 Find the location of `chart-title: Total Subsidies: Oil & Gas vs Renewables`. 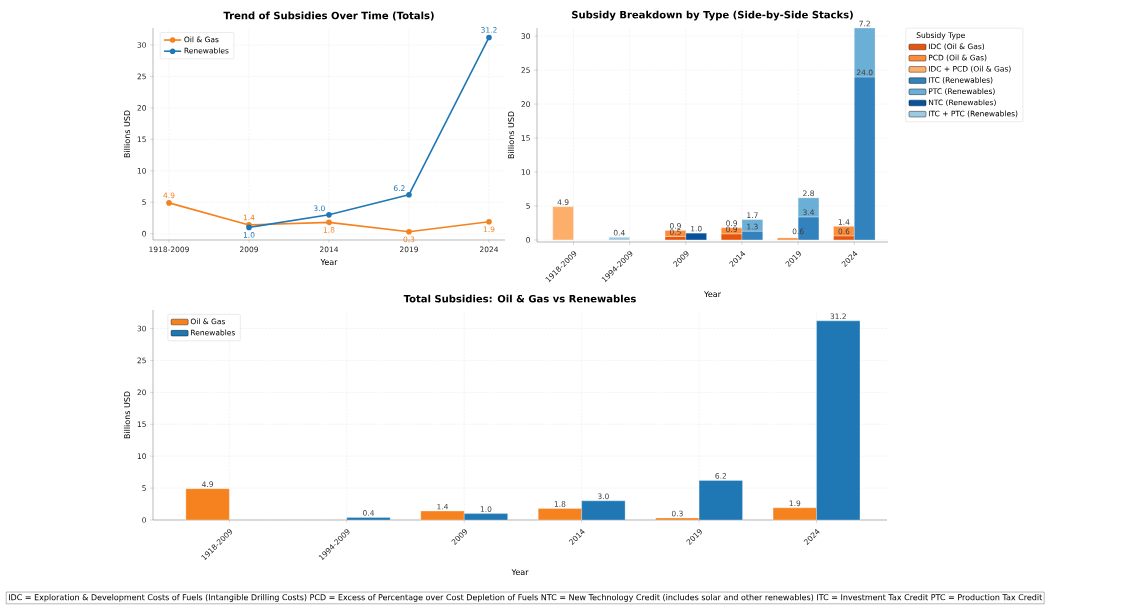

chart-title: Total Subsidies: Oil & Gas vs Renewables is located at coordinates (519, 298).